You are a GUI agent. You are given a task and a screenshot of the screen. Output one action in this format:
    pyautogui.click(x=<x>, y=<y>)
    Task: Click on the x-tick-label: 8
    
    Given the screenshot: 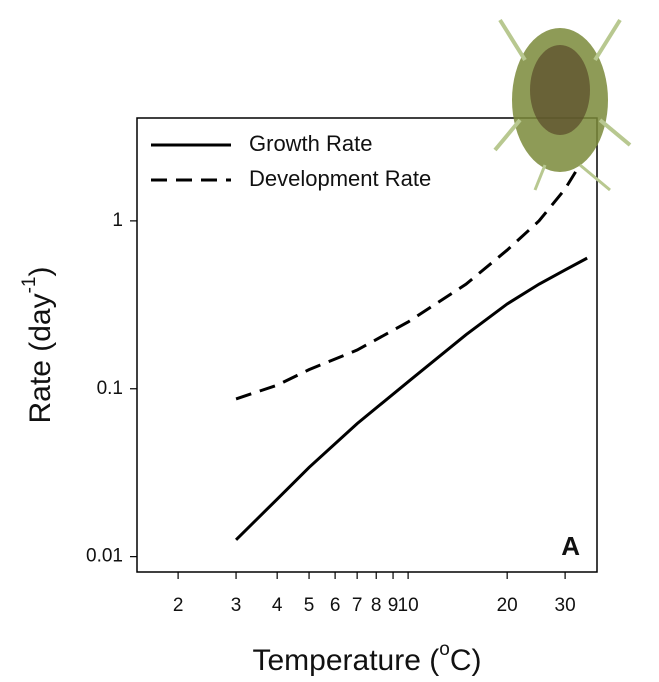 What is the action you would take?
    pyautogui.click(x=376, y=605)
    